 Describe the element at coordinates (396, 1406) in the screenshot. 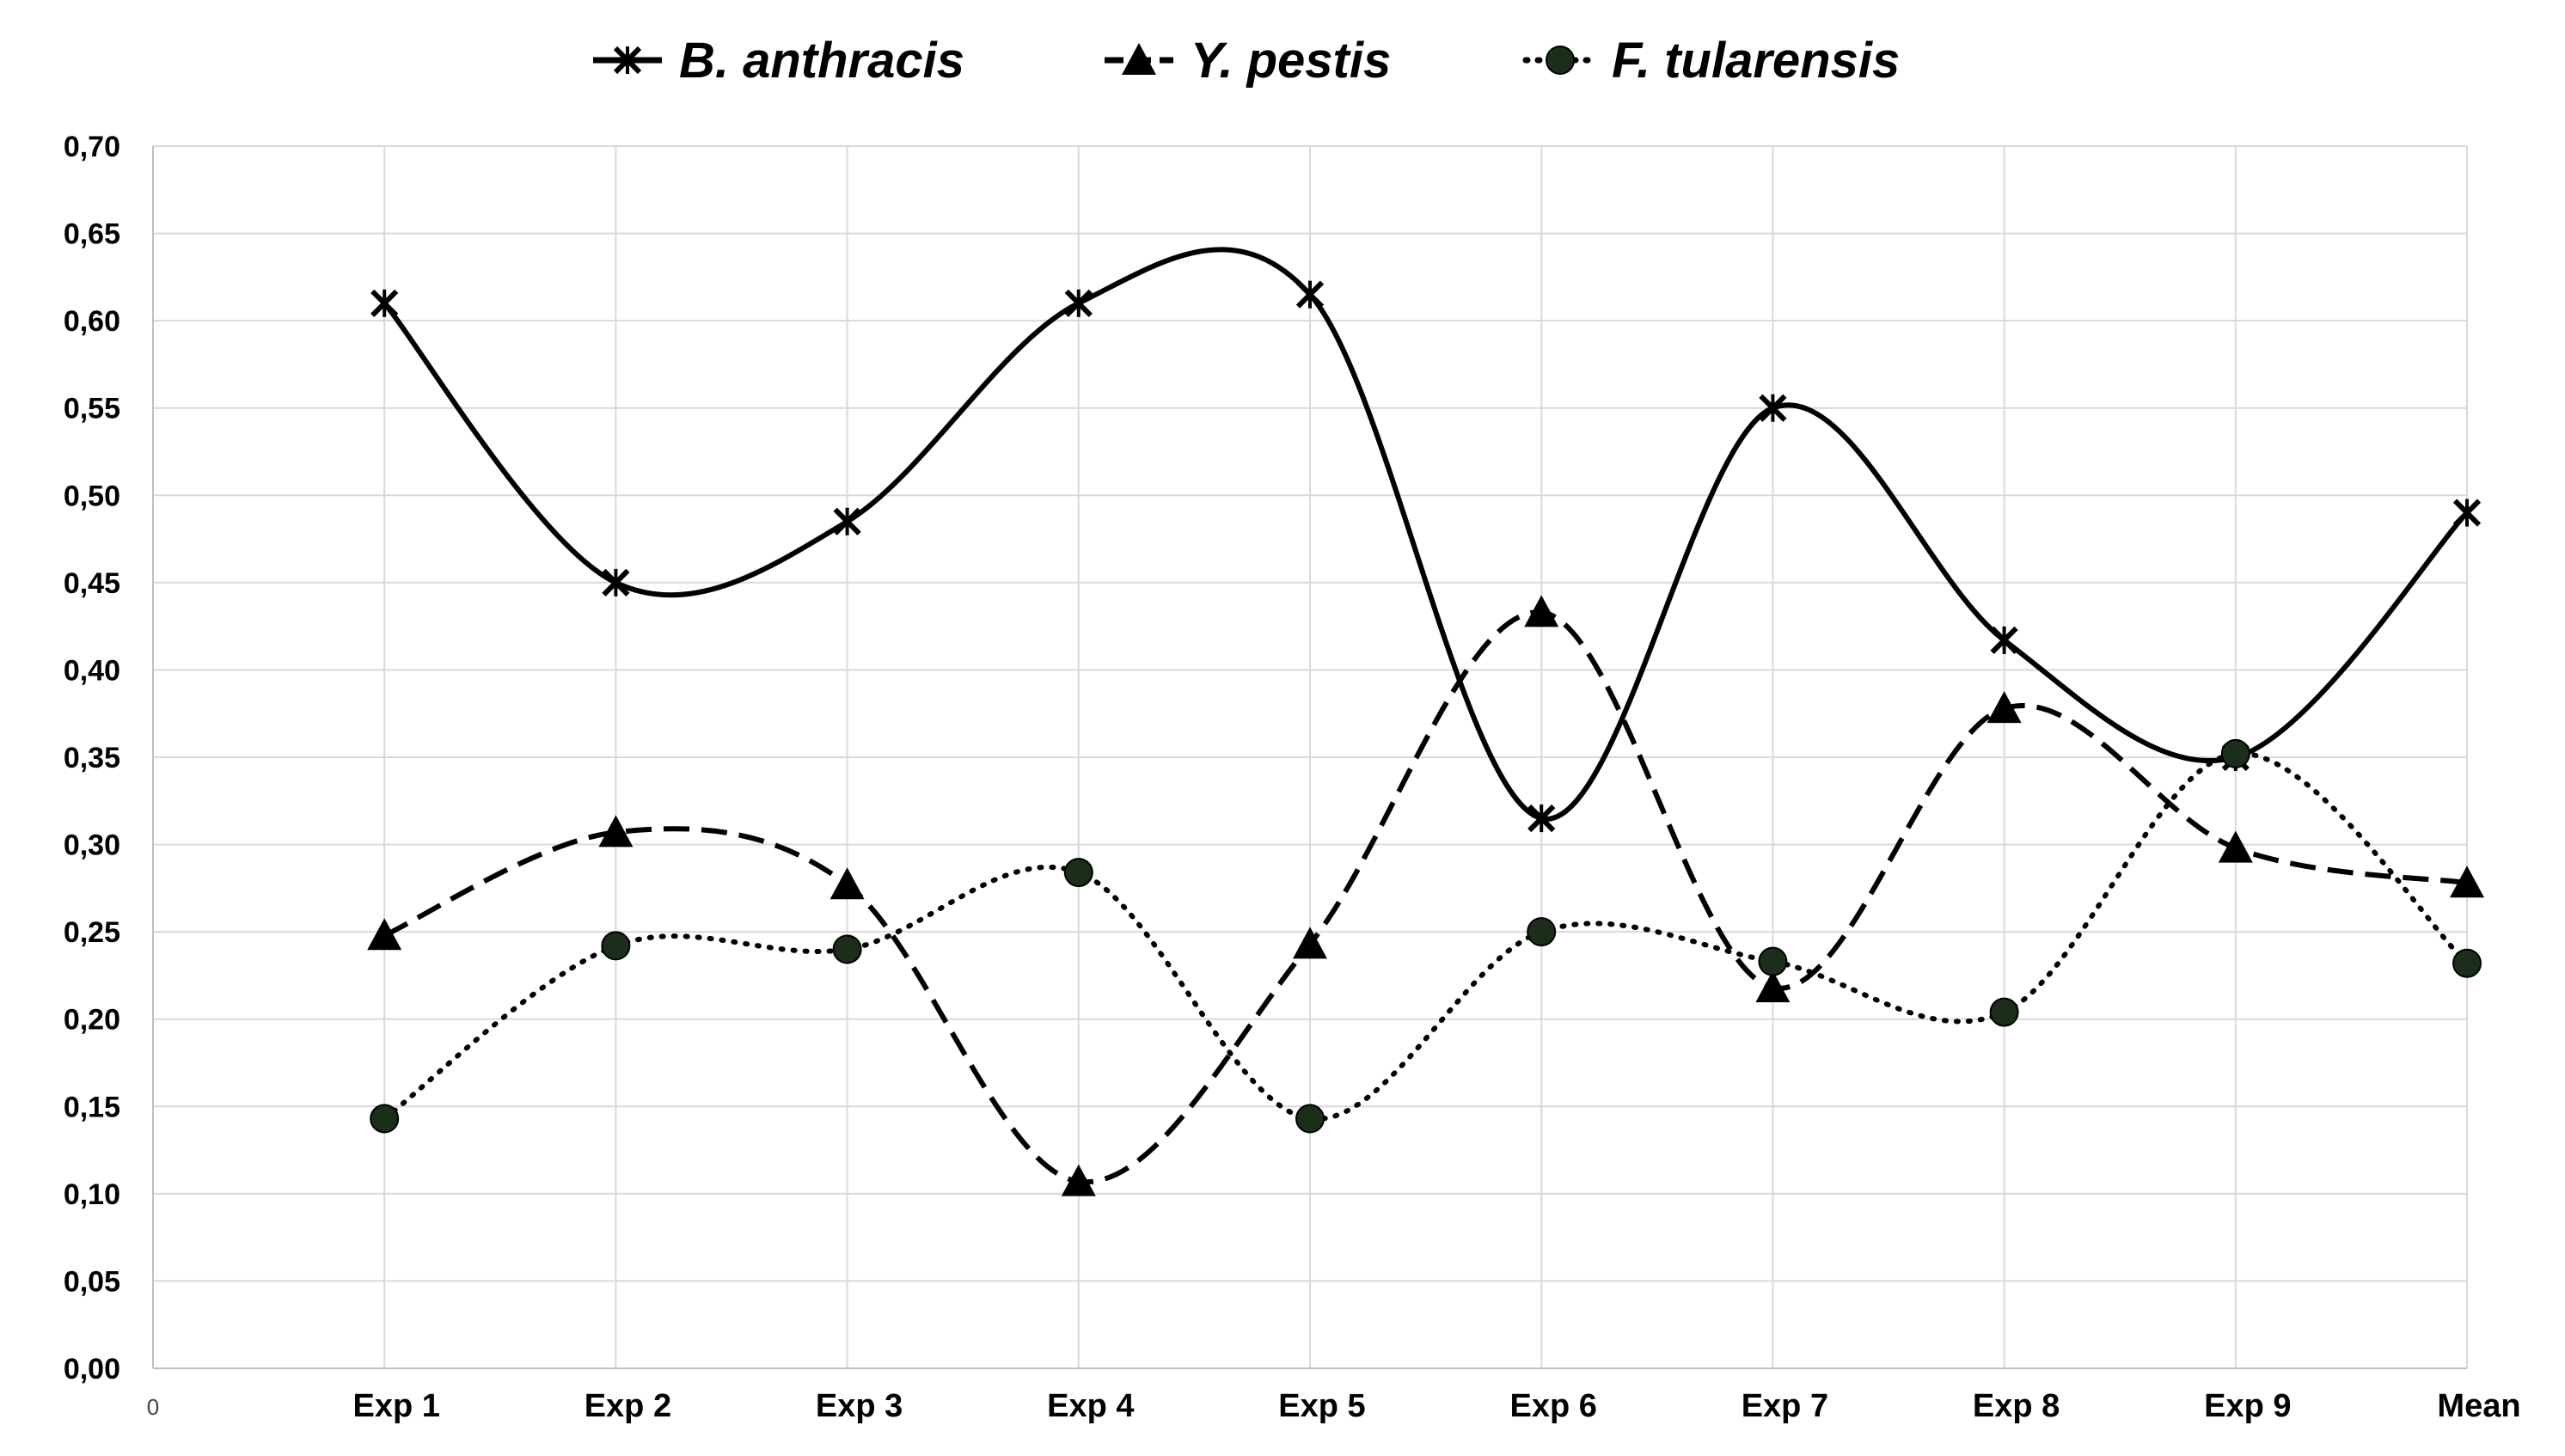

I see `x-tick-label: Exp 1` at that location.